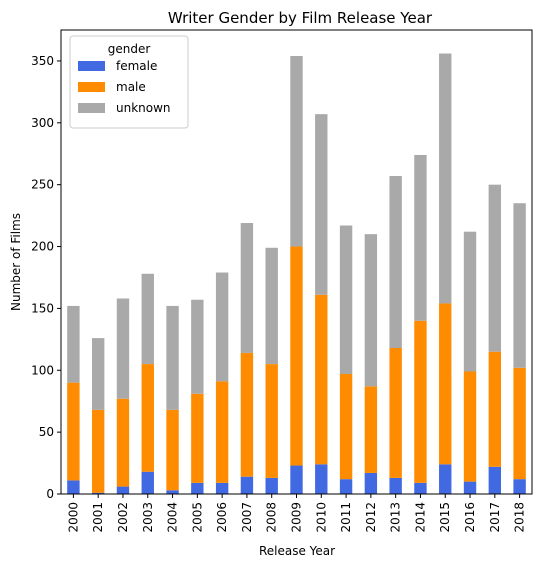  I want to click on bar-male-2008, so click(271, 421).